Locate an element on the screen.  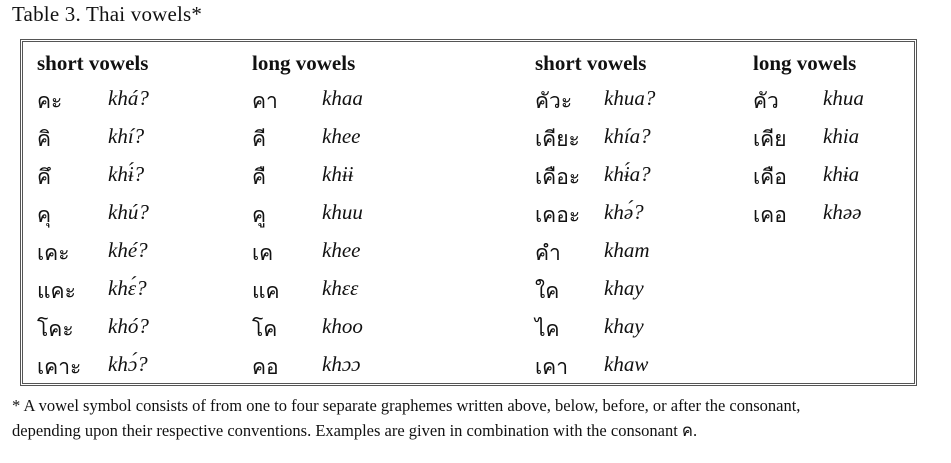
thai-vowel: คะ is located at coordinates (50, 101).